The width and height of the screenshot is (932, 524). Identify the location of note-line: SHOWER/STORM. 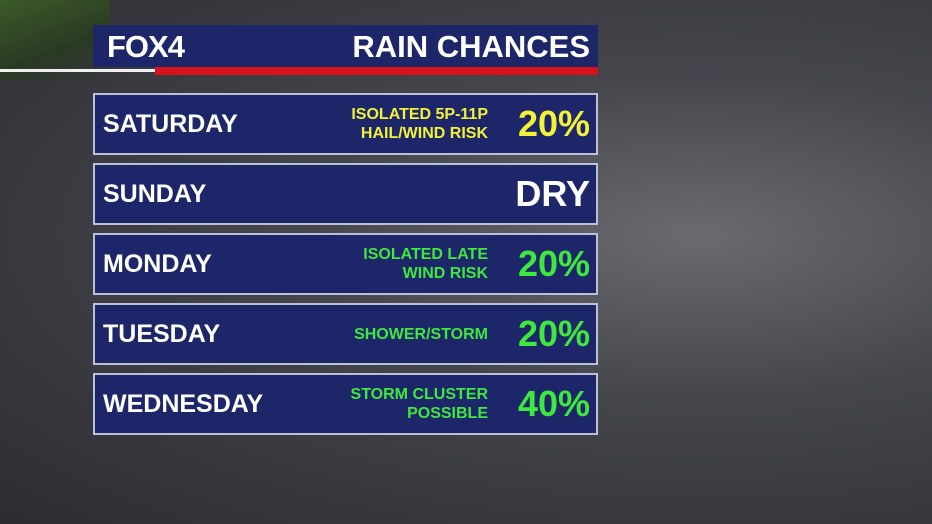
(421, 334).